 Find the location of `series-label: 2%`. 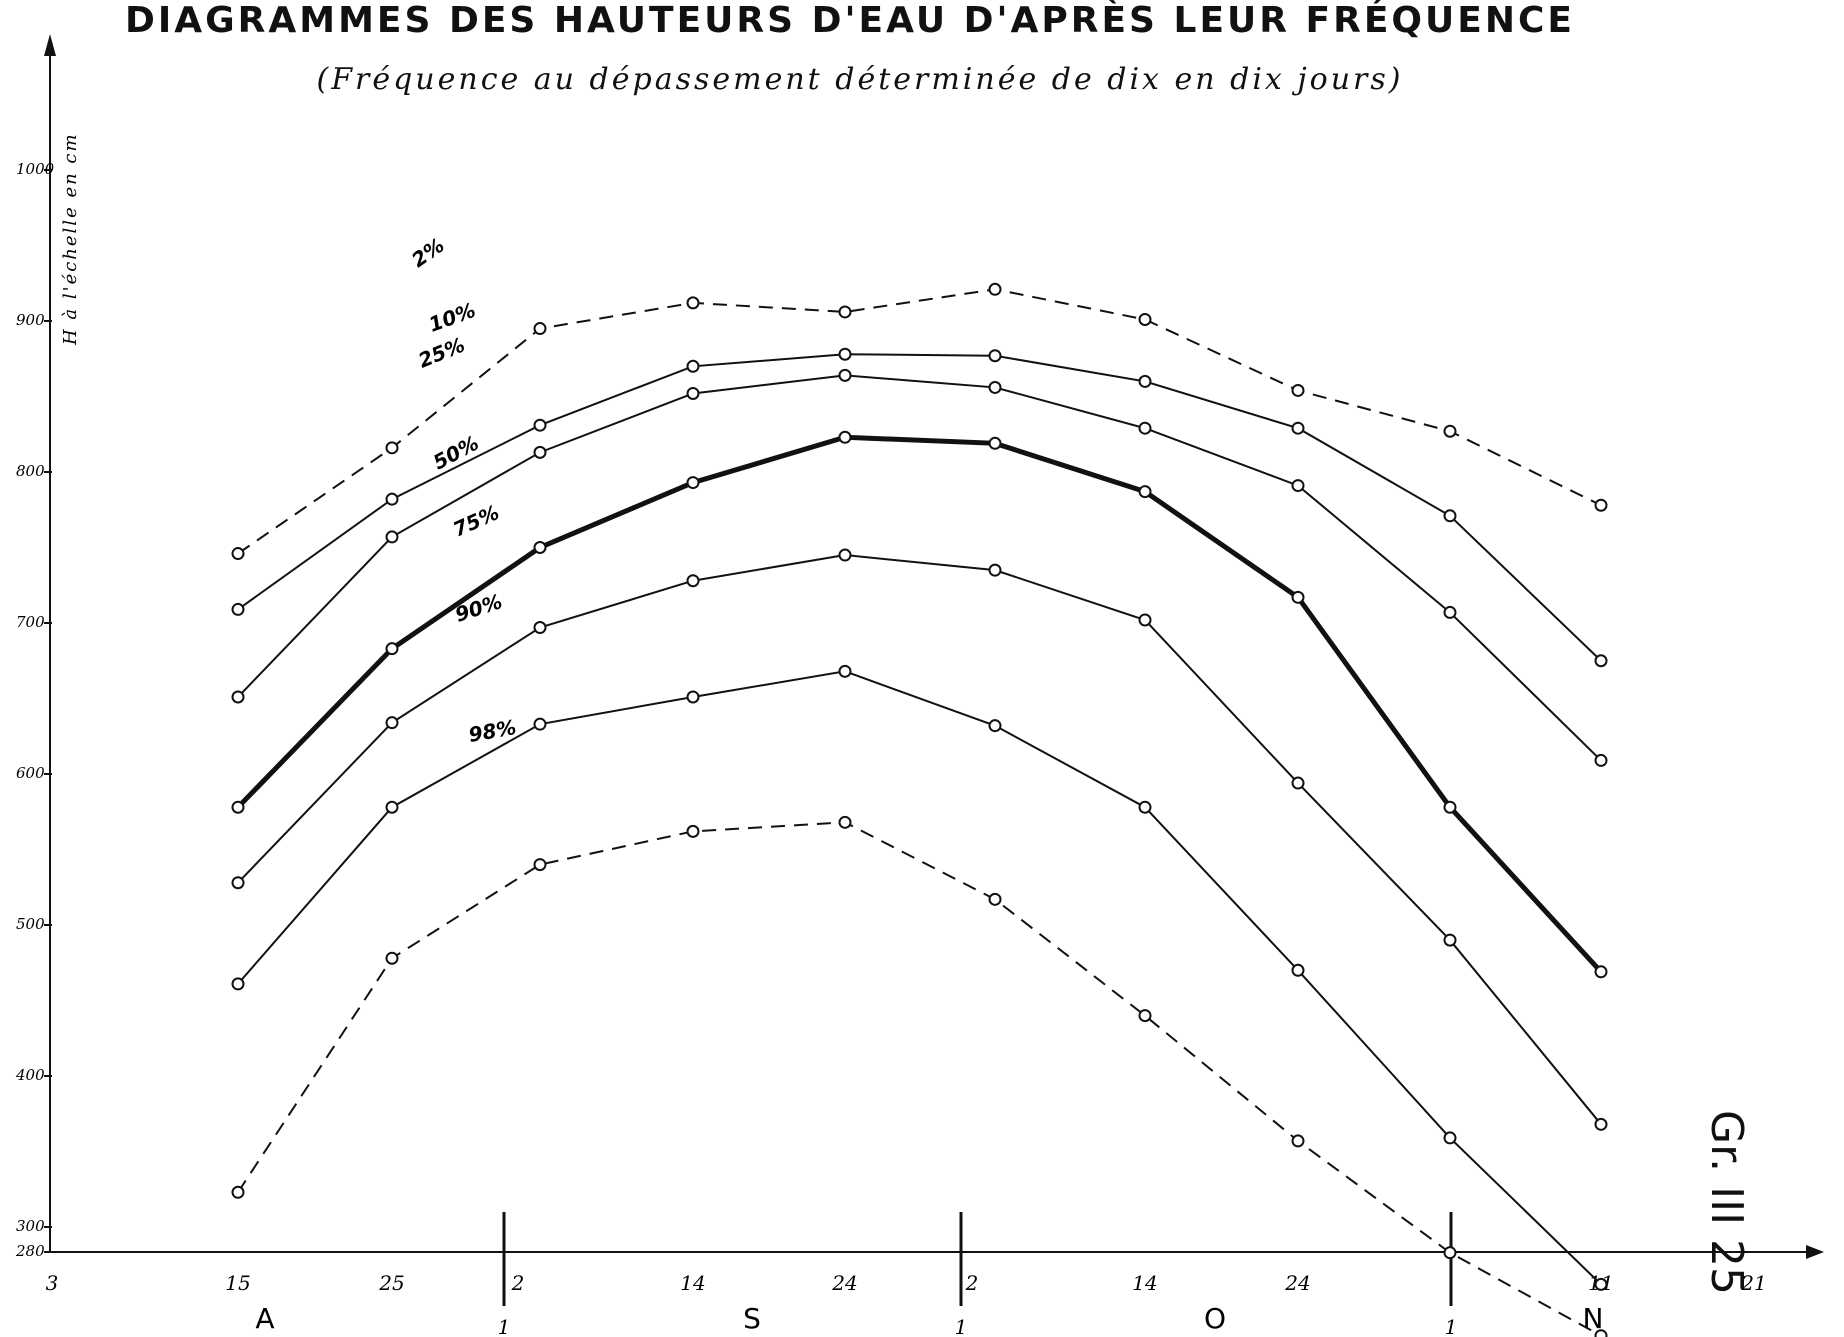

series-label: 2% is located at coordinates (428, 252).